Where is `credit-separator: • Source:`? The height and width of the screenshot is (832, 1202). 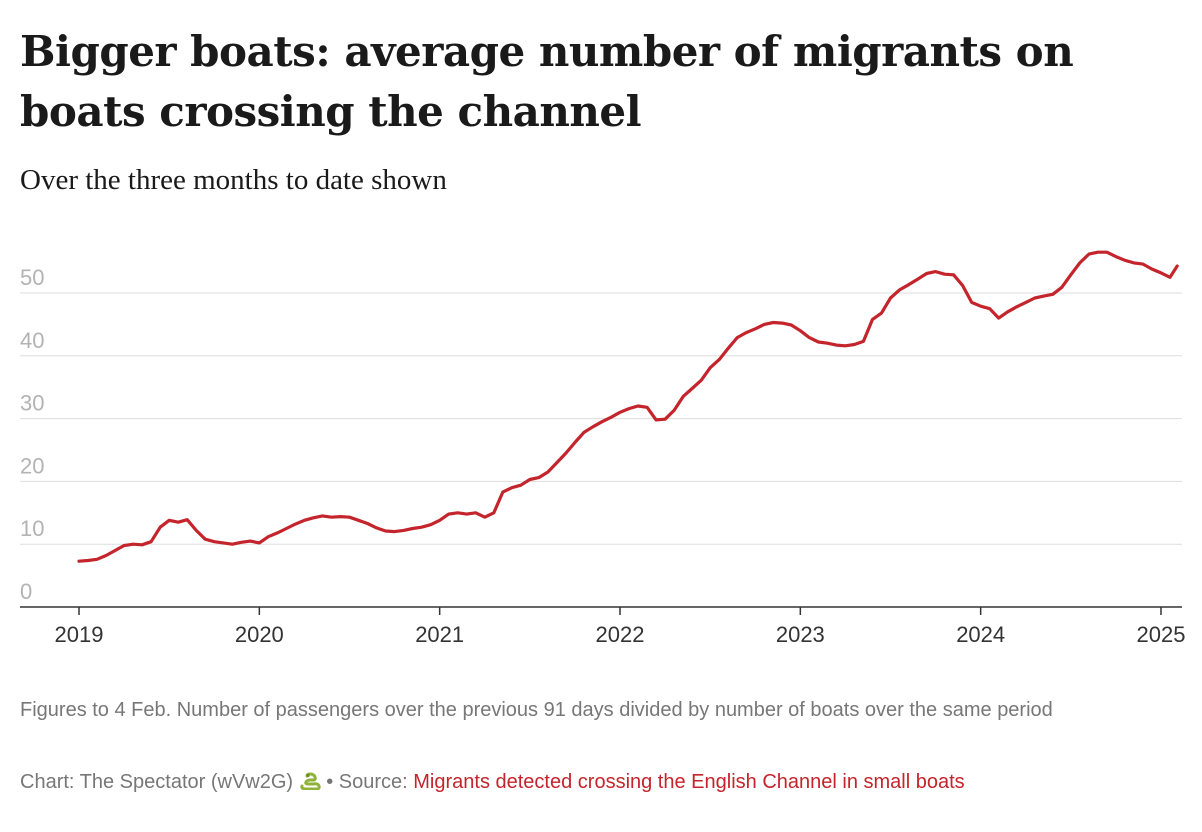 credit-separator: • Source: is located at coordinates (367, 782).